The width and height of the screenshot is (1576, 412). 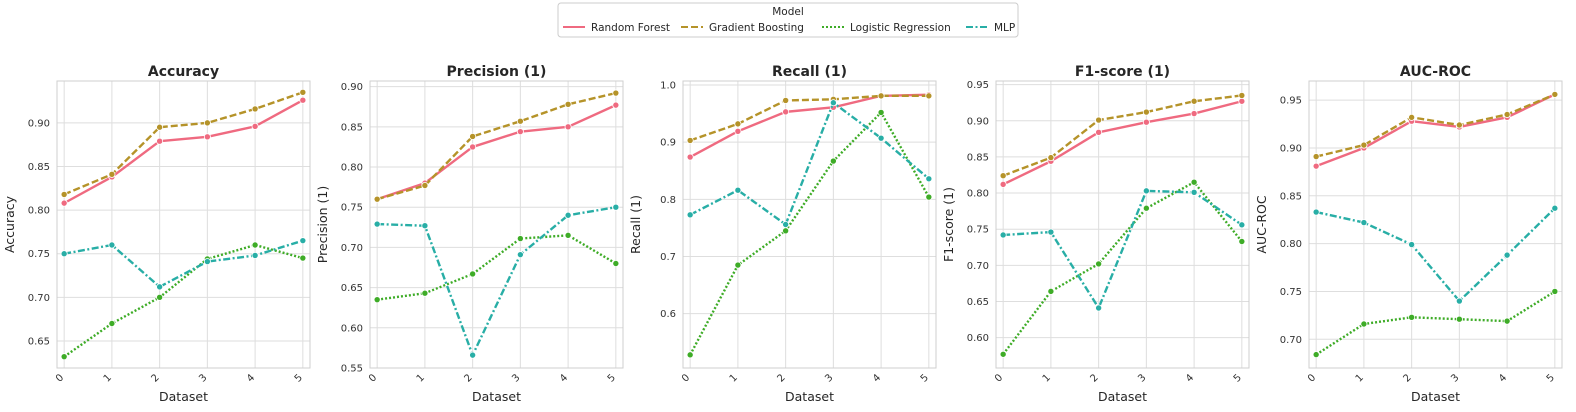 What do you see at coordinates (1122, 72) in the screenshot?
I see `chart-title: F1-score (1)` at bounding box center [1122, 72].